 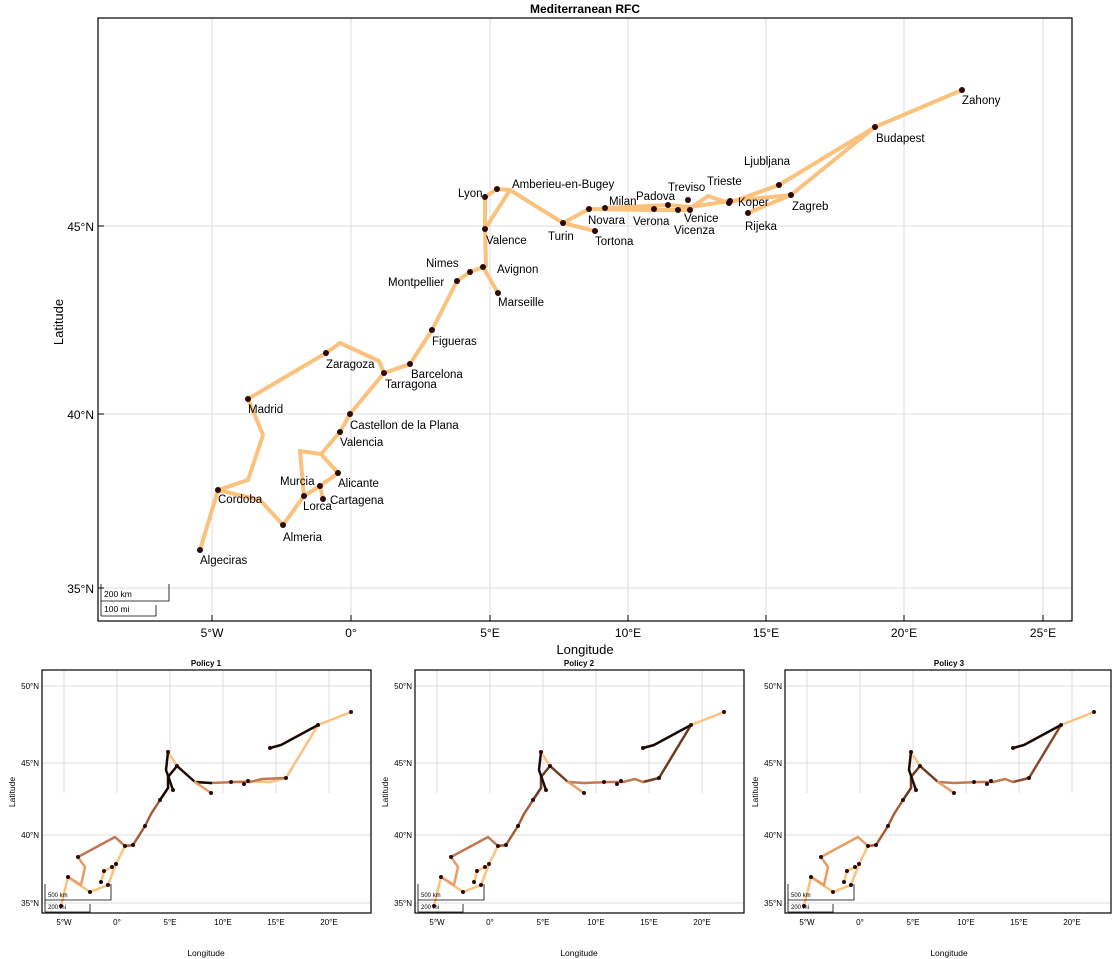 I want to click on city-label: Nimes, so click(x=442, y=264).